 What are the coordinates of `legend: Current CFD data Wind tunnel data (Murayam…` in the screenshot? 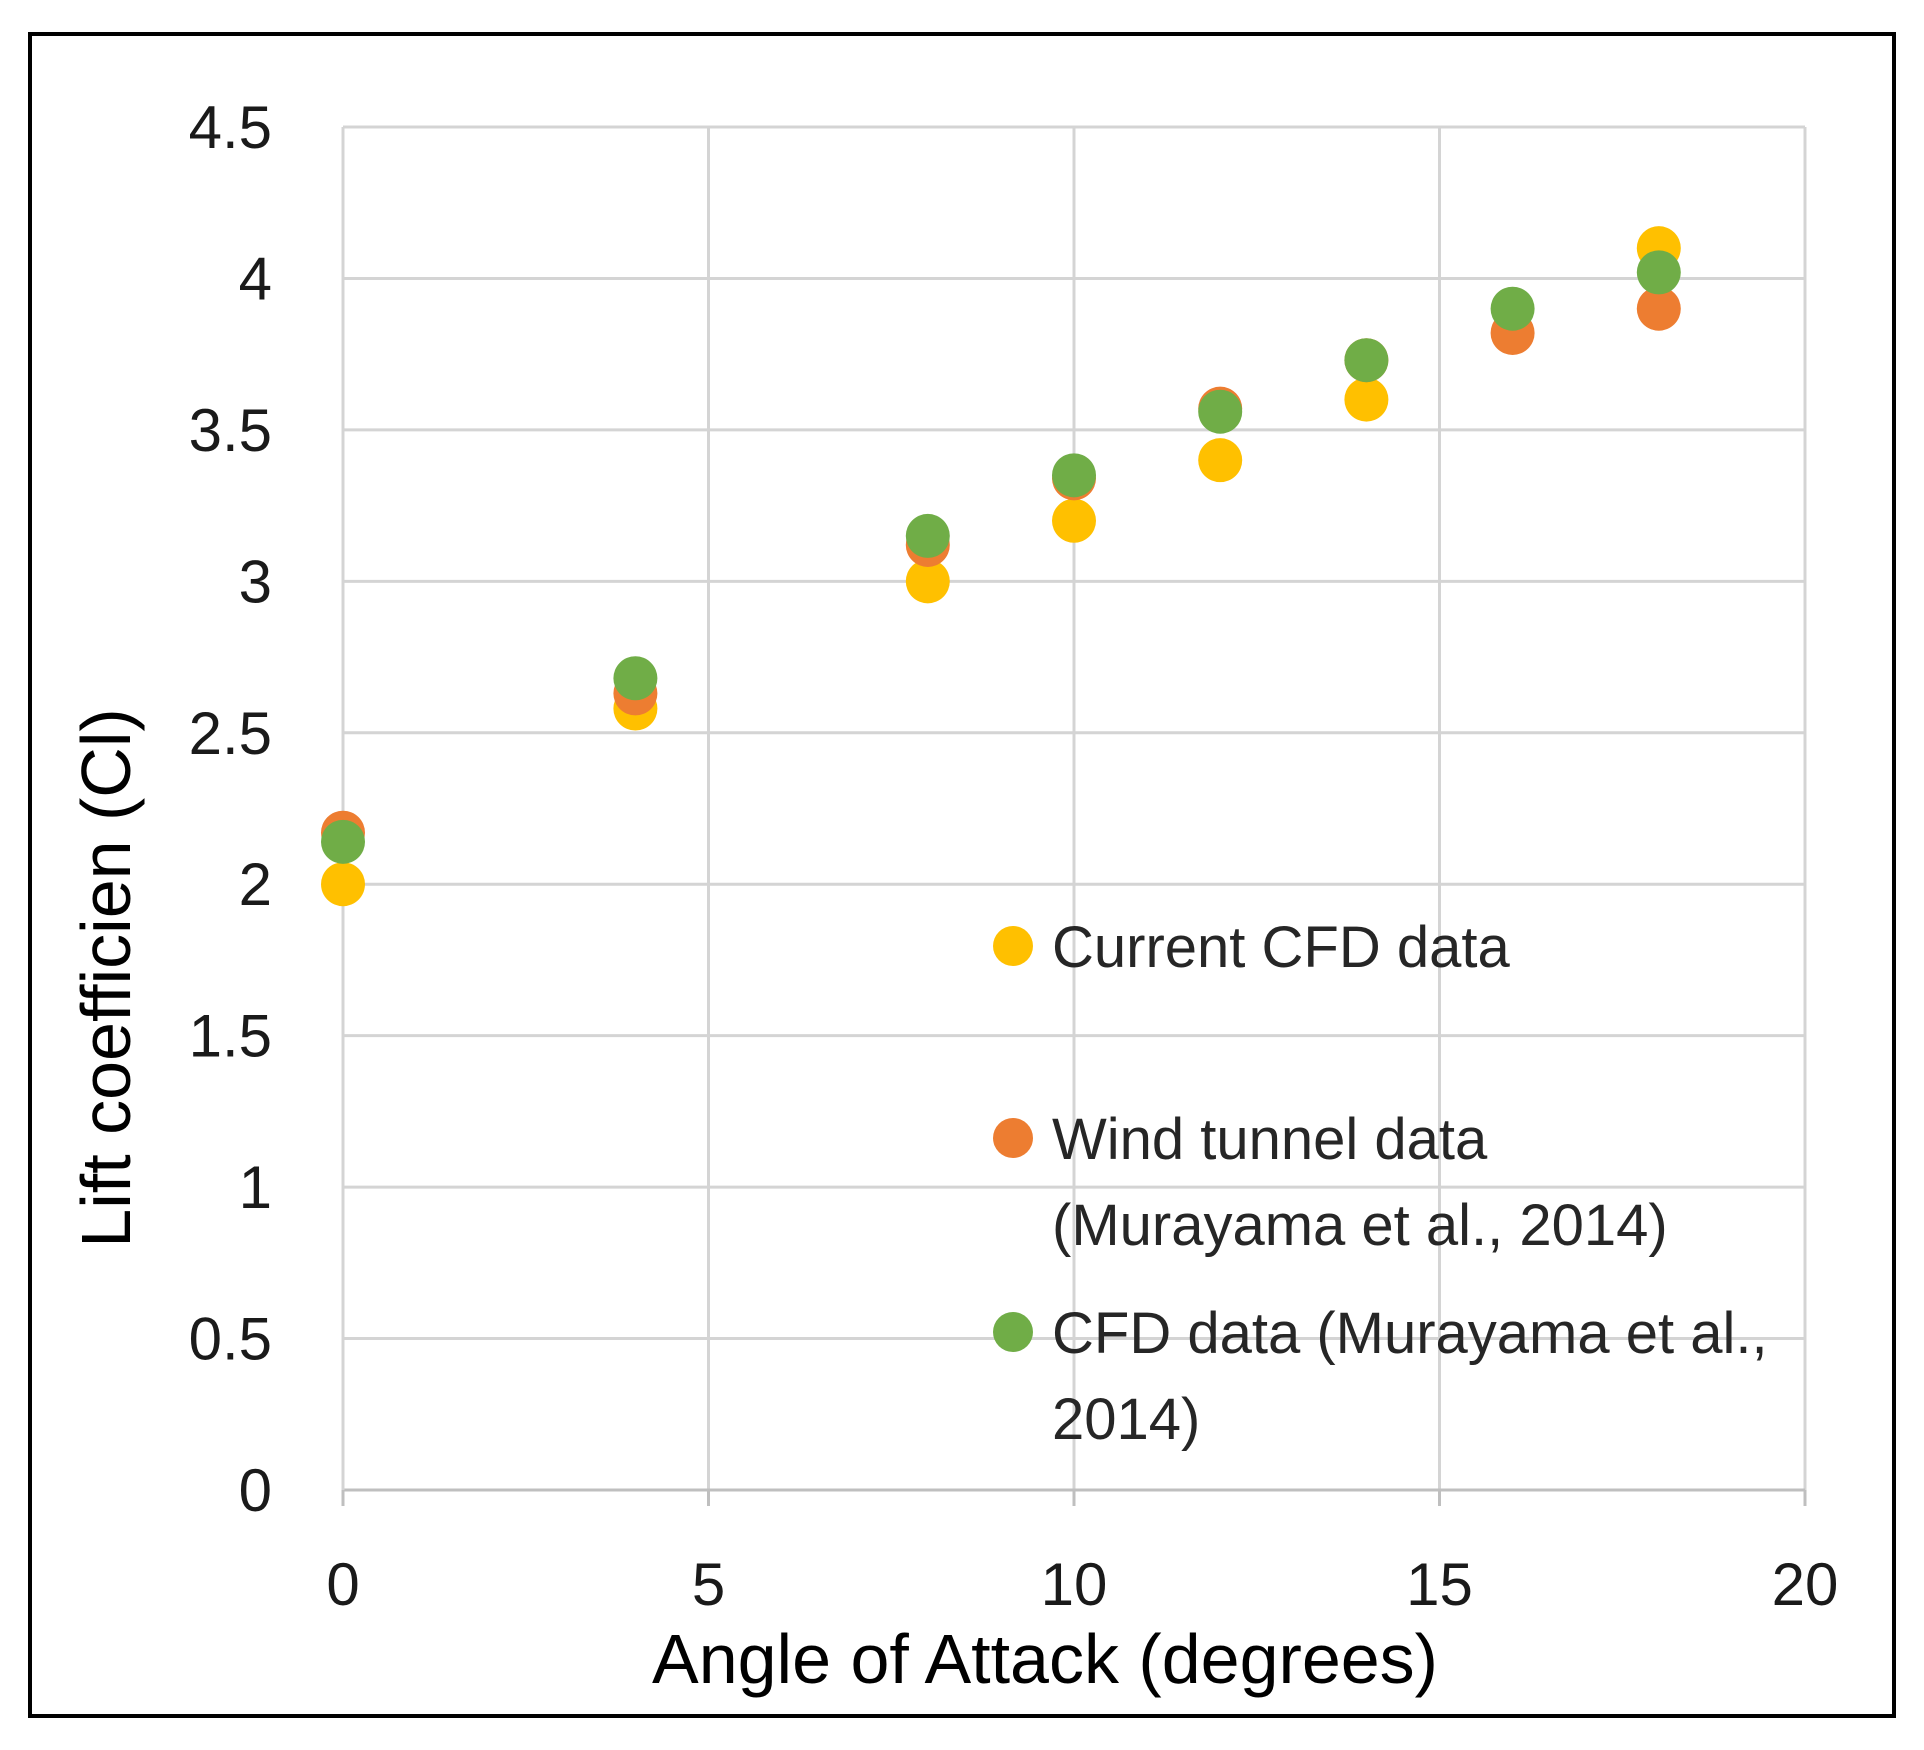 It's located at (1380, 1183).